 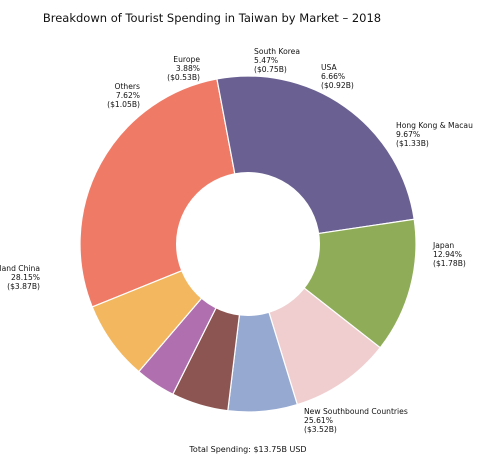 I want to click on total-spending-note: Total Spending: $13.75B USD, so click(x=247, y=449).